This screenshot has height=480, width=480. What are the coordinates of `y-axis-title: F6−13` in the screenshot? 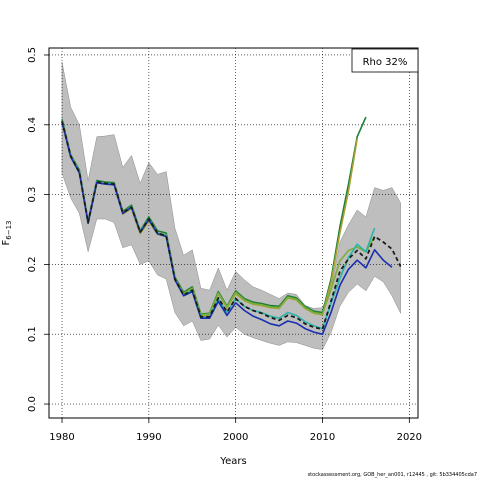 It's located at (7, 233).